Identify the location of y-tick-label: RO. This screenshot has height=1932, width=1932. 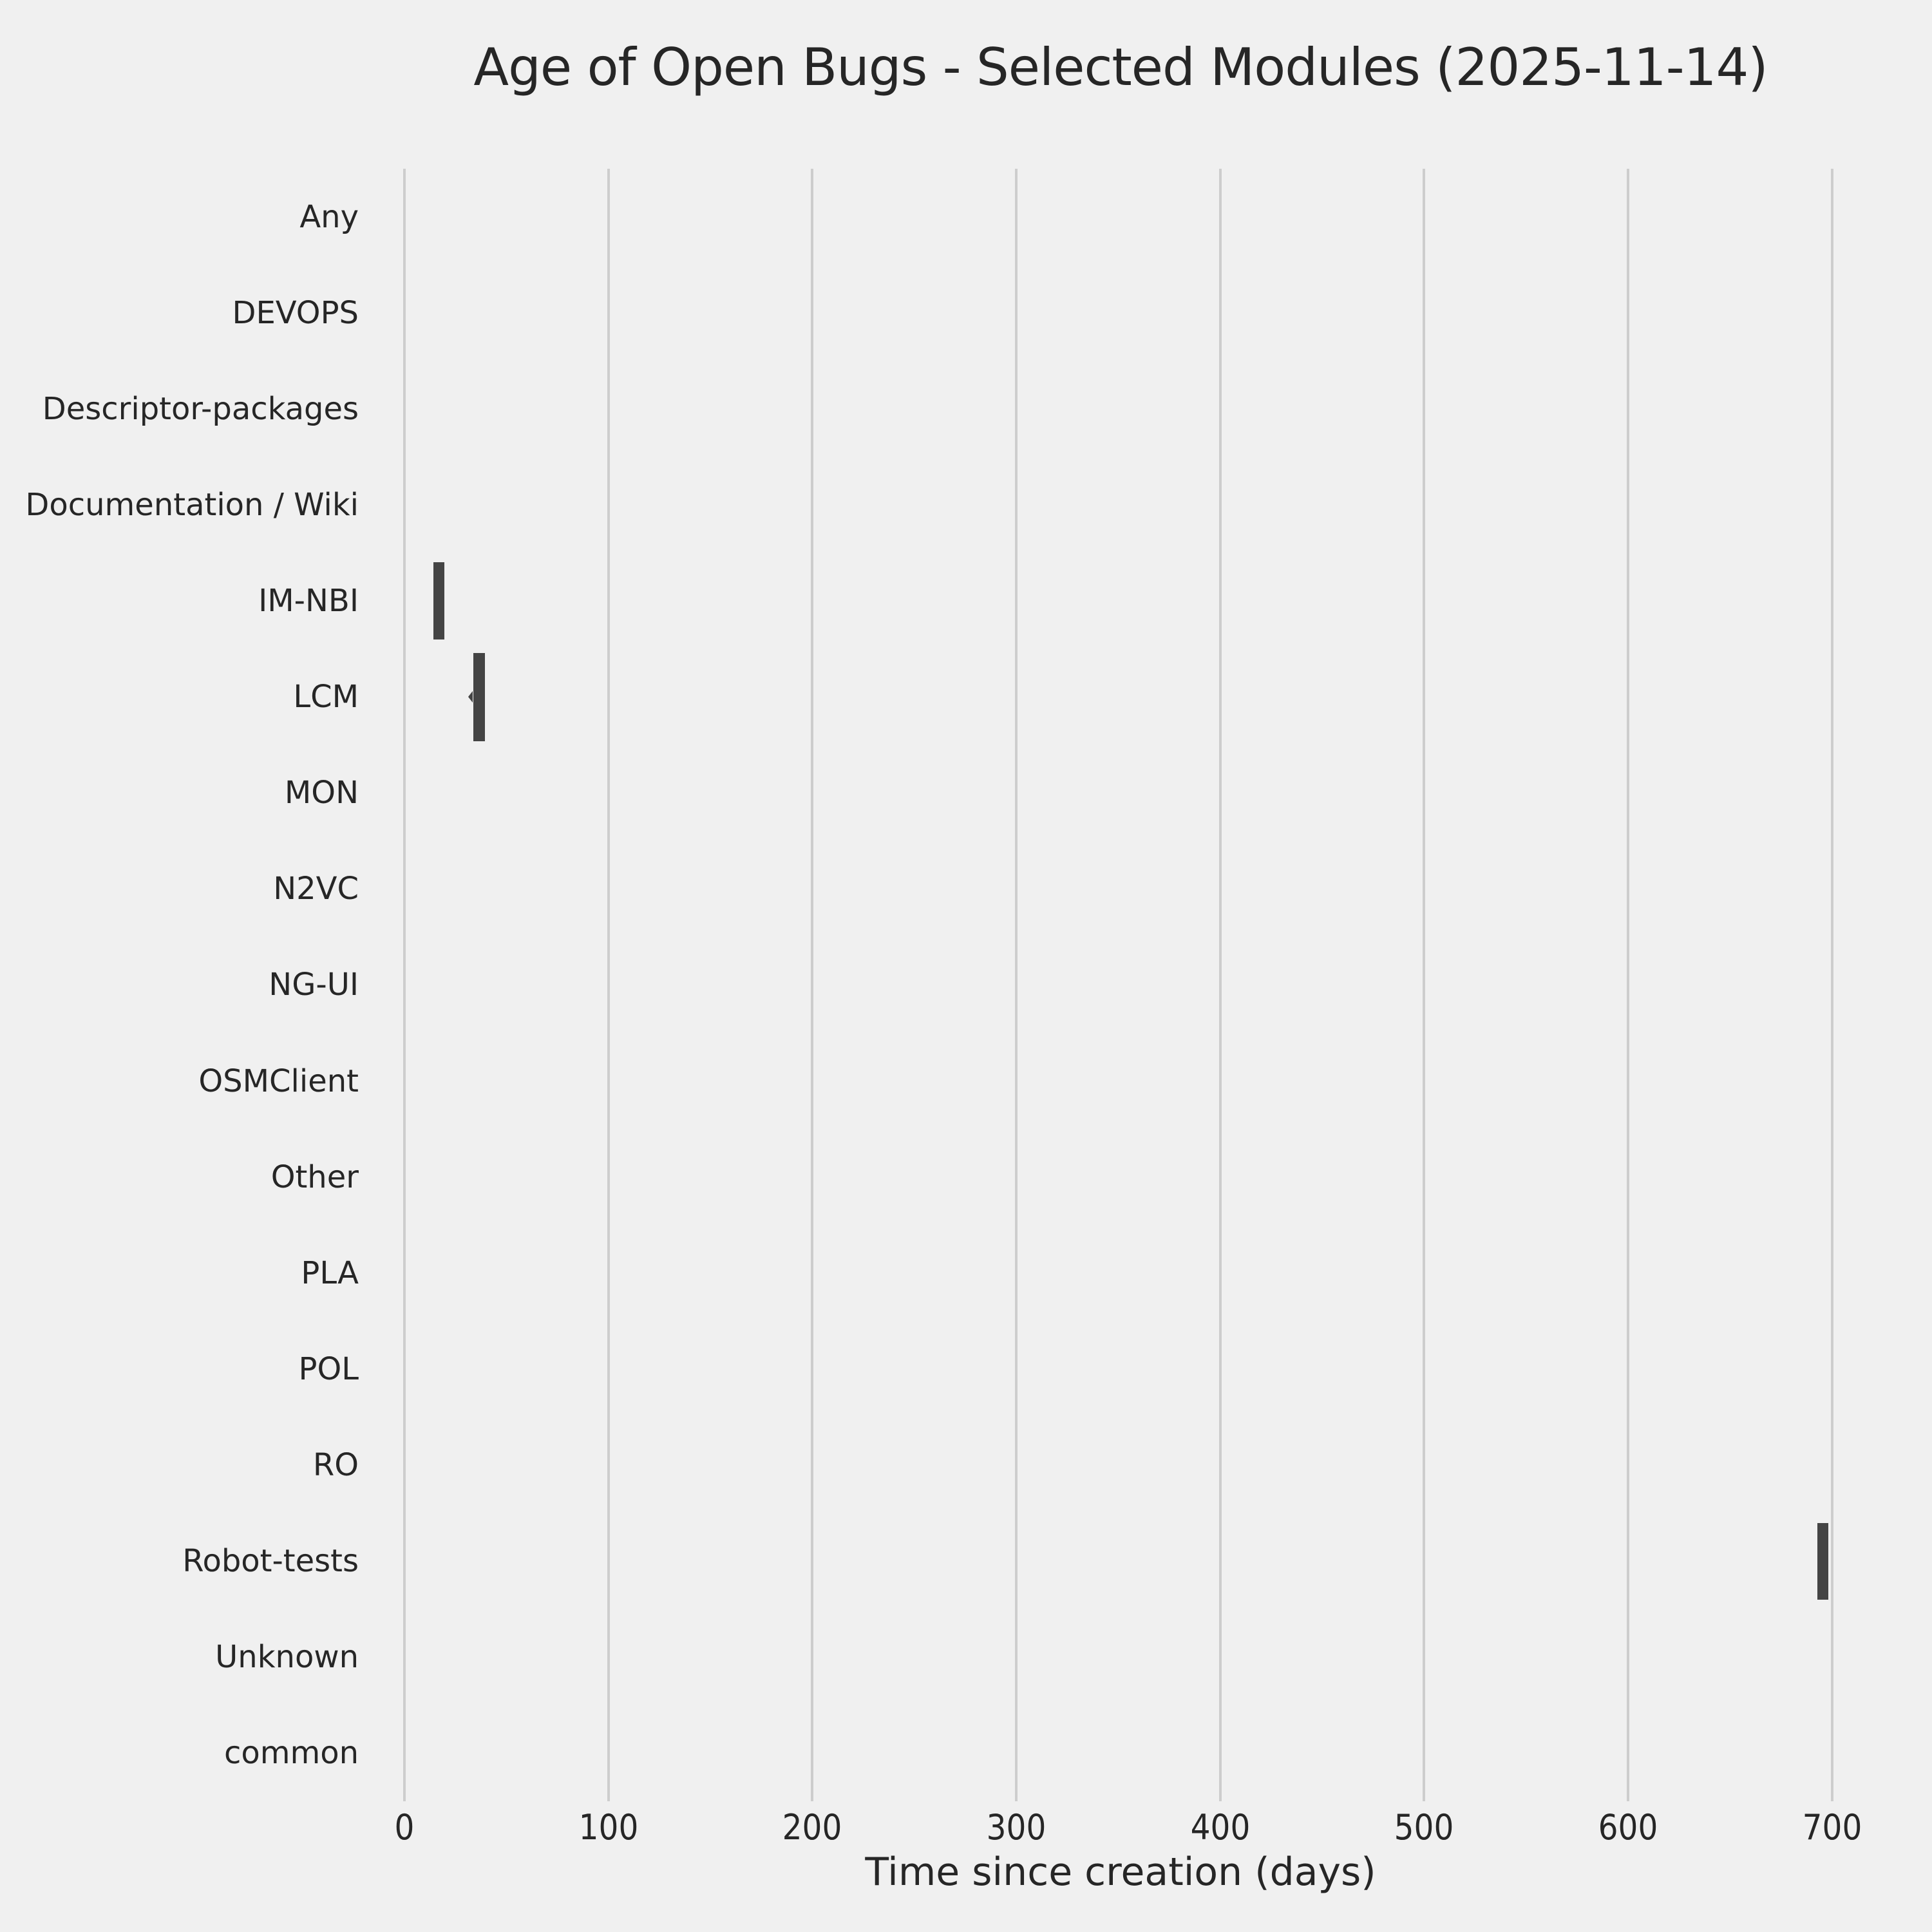
(335, 1465).